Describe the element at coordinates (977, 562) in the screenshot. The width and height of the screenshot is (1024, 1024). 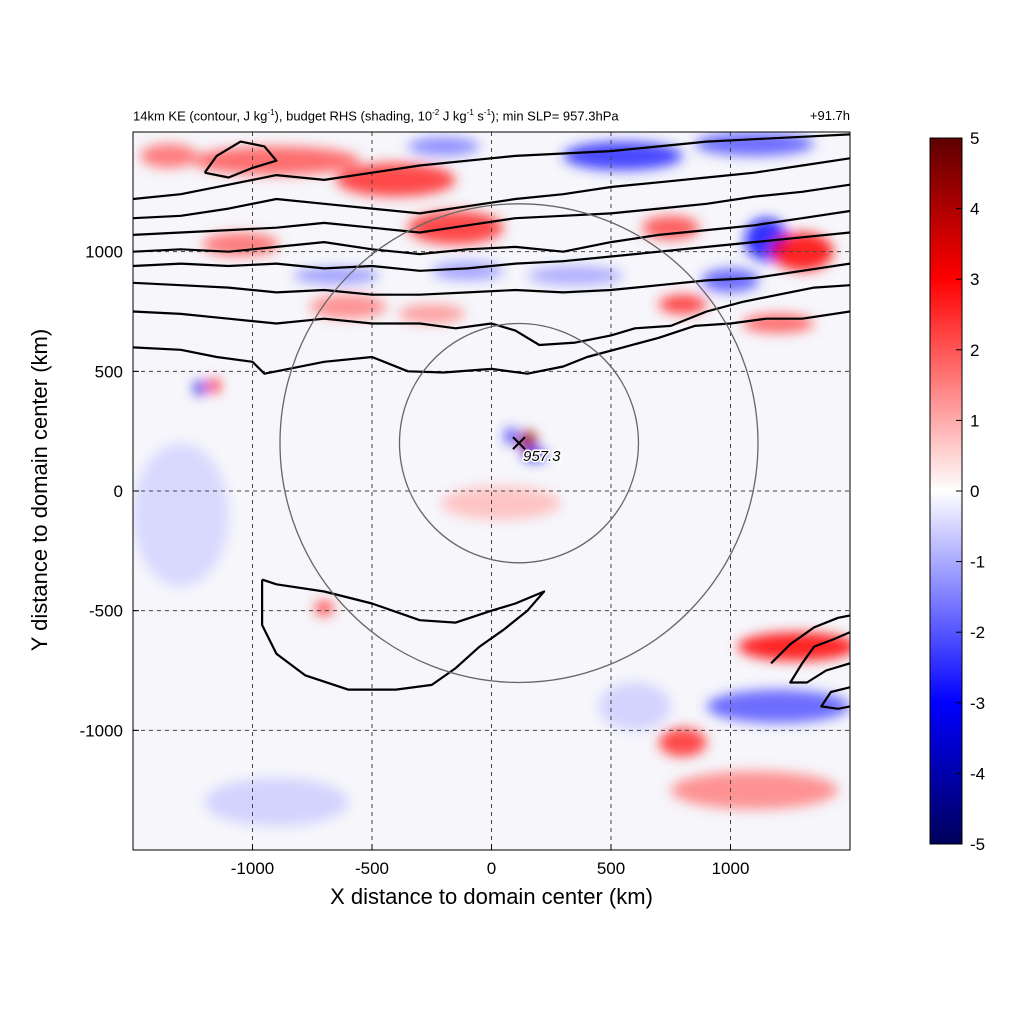
I see `colorbar-tick-label: -1` at that location.